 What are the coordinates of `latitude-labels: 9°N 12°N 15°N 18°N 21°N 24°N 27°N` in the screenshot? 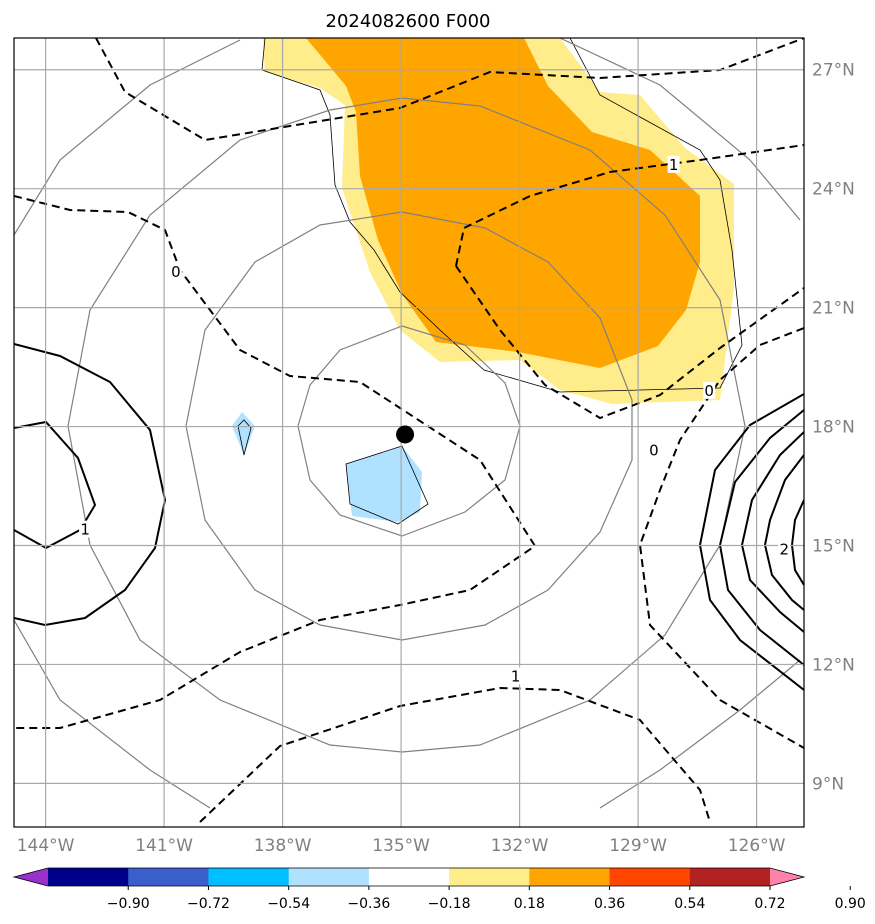 It's located at (833, 428).